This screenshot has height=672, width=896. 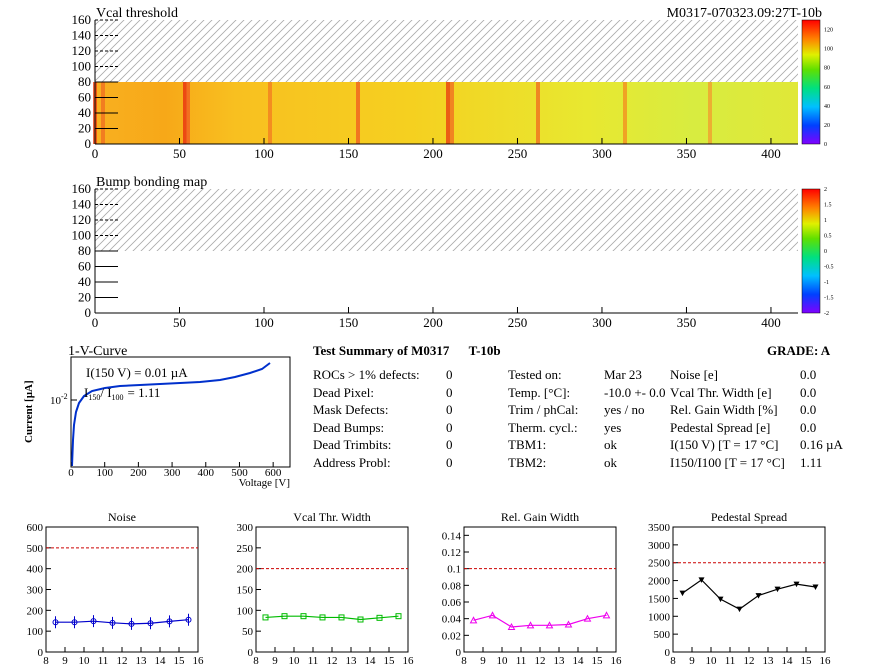 What do you see at coordinates (264, 322) in the screenshot?
I see `map-xtick-label: 100` at bounding box center [264, 322].